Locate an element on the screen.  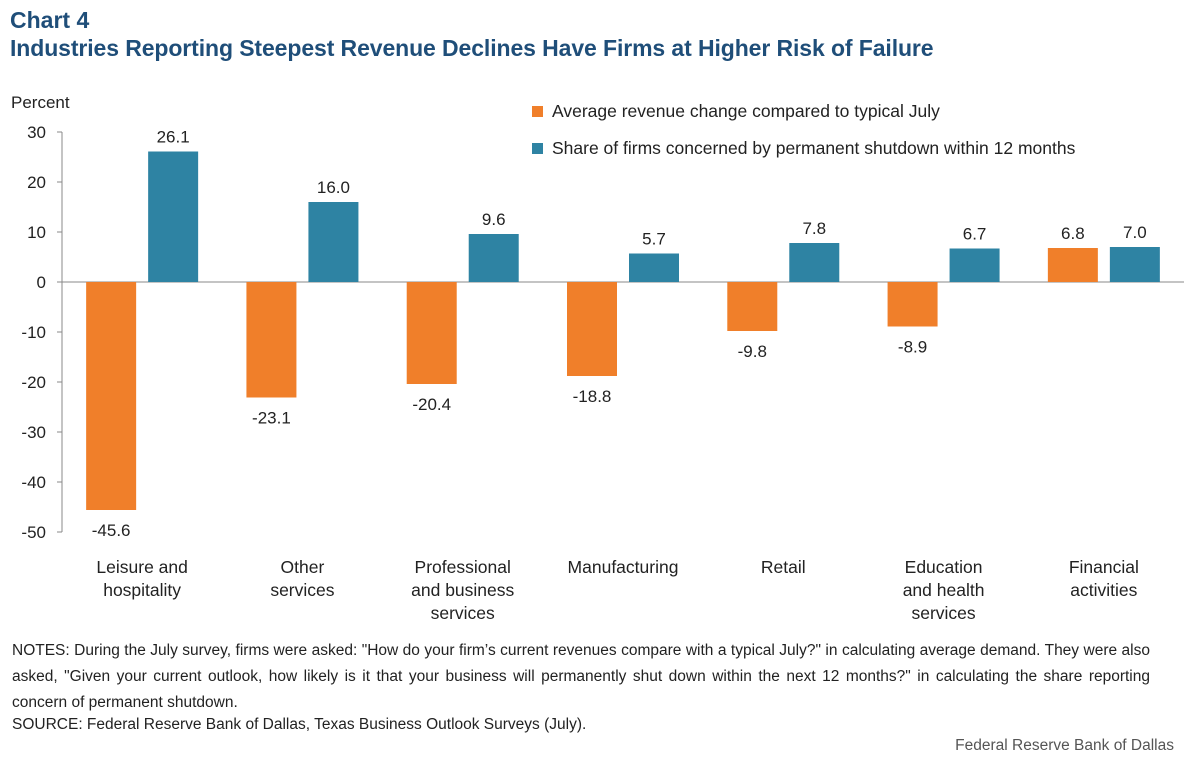
y-axis-label: Percent is located at coordinates (40, 102).